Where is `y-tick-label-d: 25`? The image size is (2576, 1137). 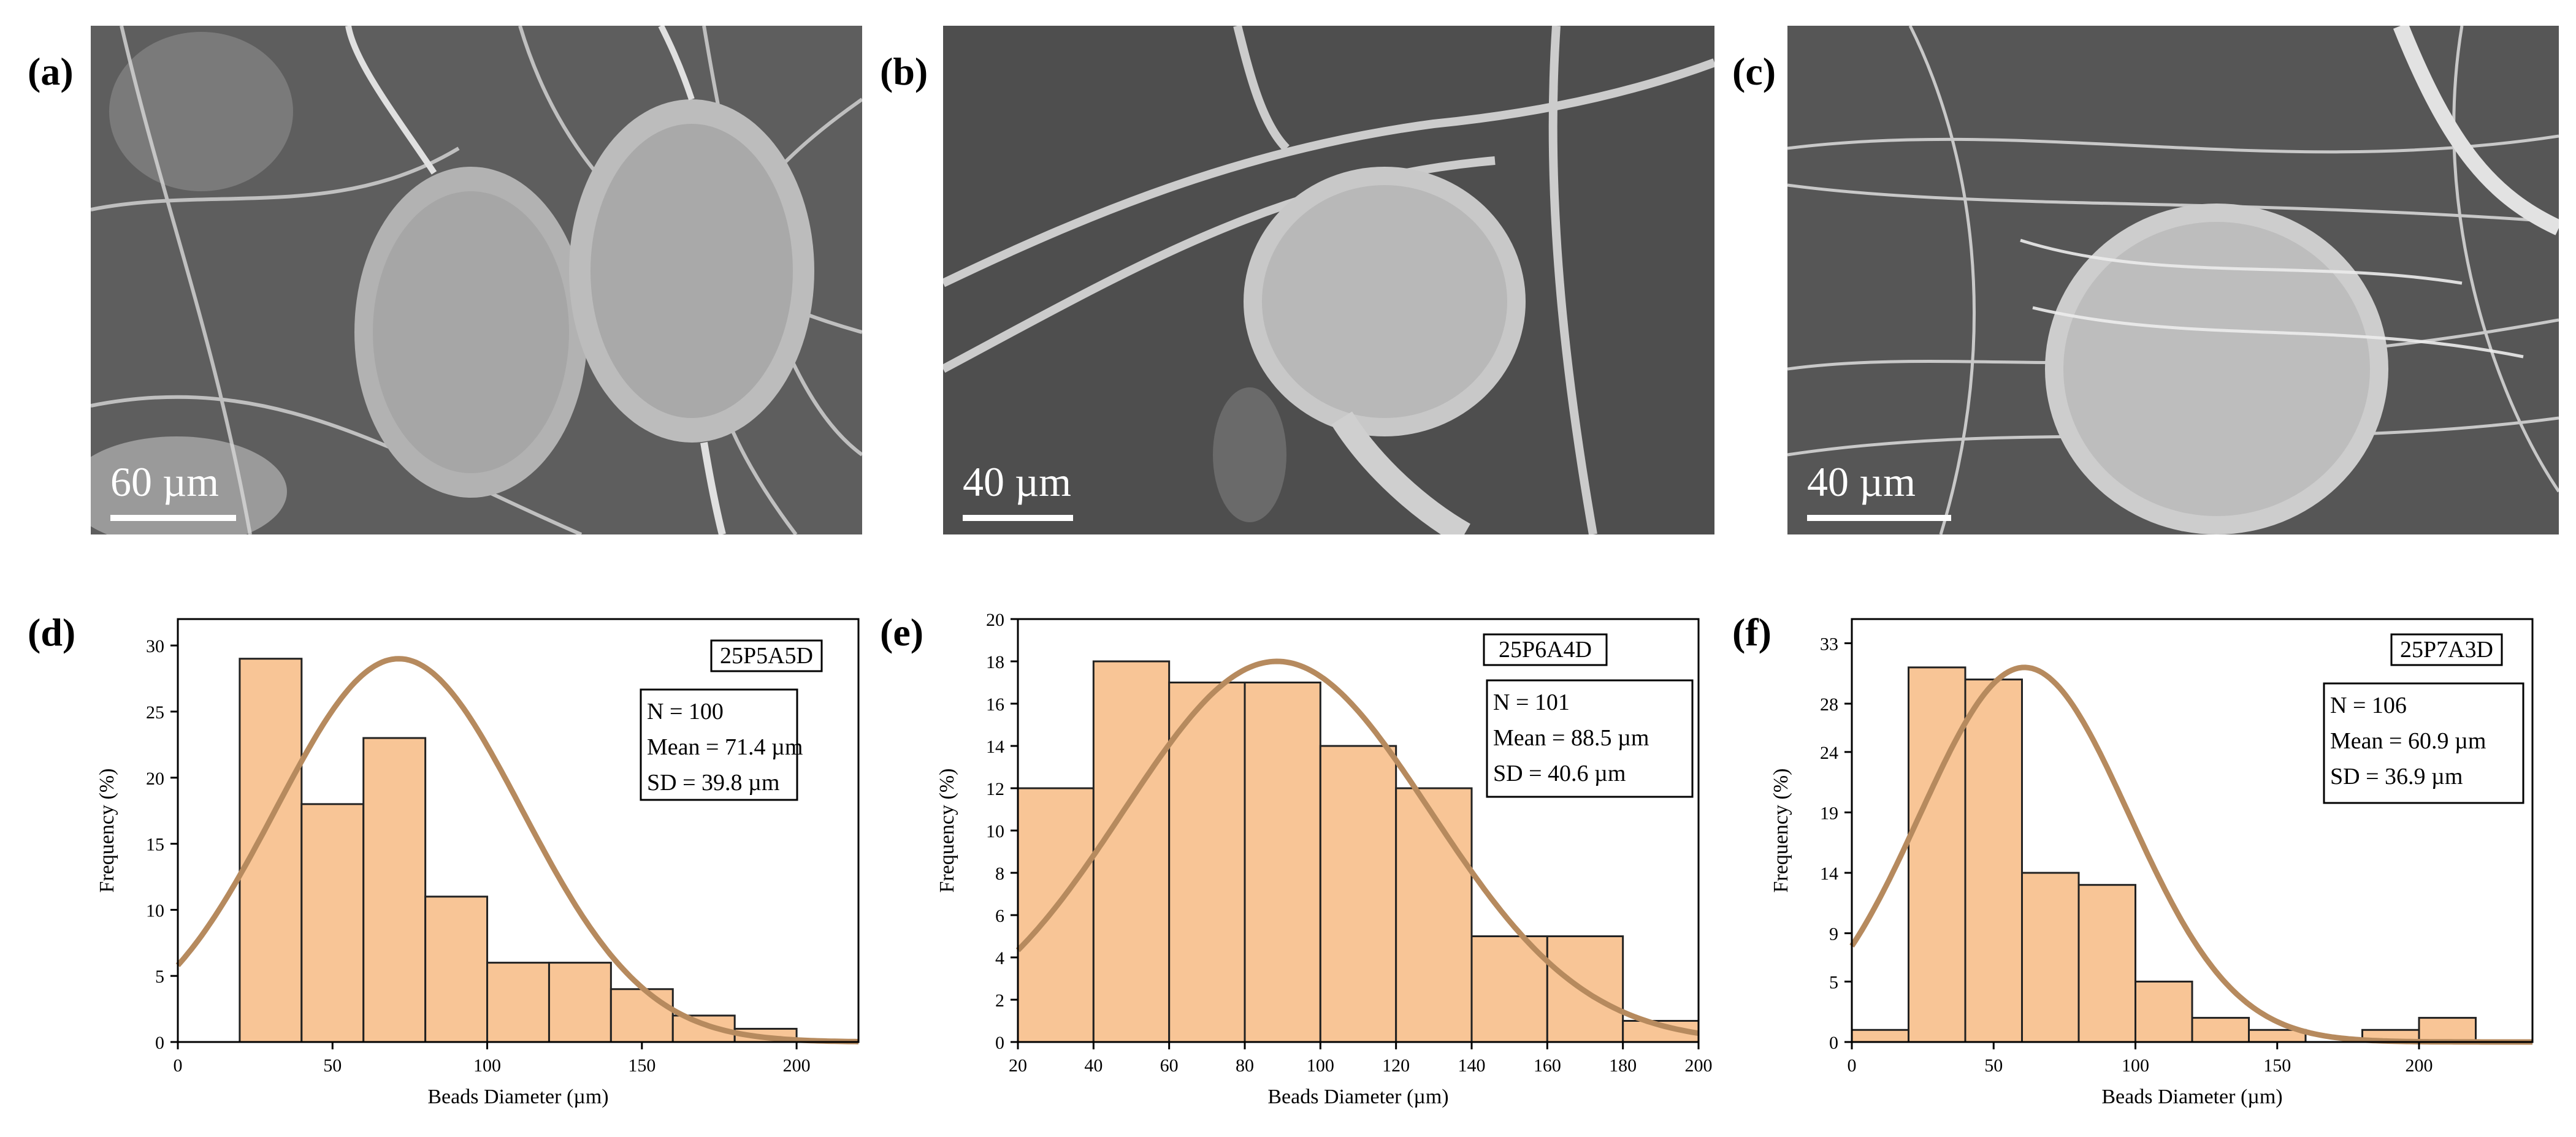
y-tick-label-d: 25 is located at coordinates (155, 712).